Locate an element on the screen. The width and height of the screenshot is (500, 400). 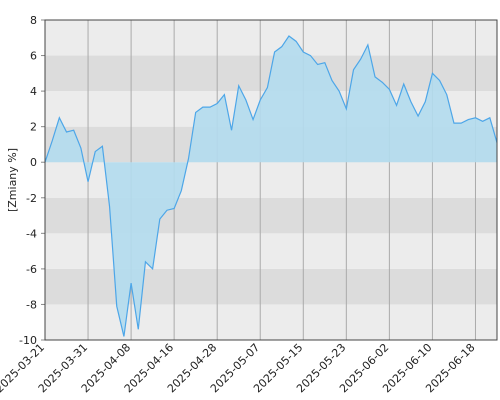
y-tick-label: -2 is located at coordinates (31, 198).